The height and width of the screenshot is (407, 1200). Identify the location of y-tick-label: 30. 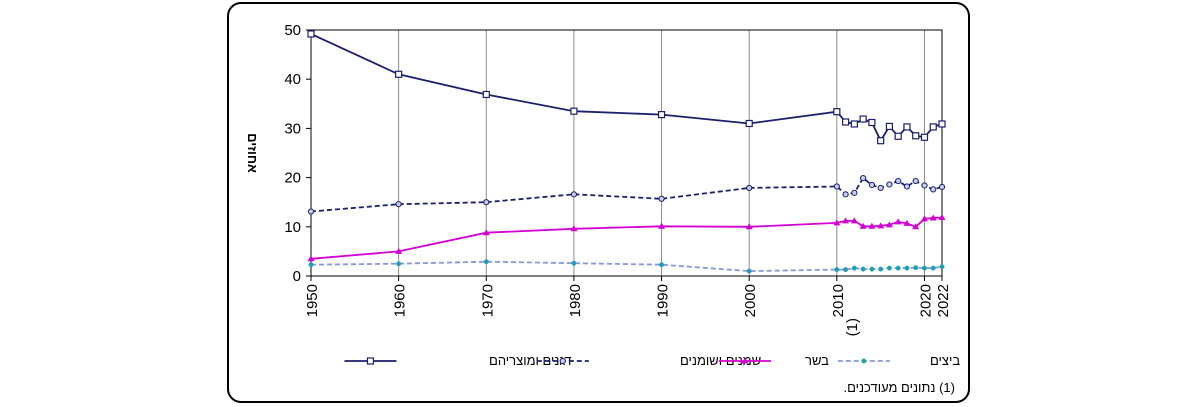
(292, 128).